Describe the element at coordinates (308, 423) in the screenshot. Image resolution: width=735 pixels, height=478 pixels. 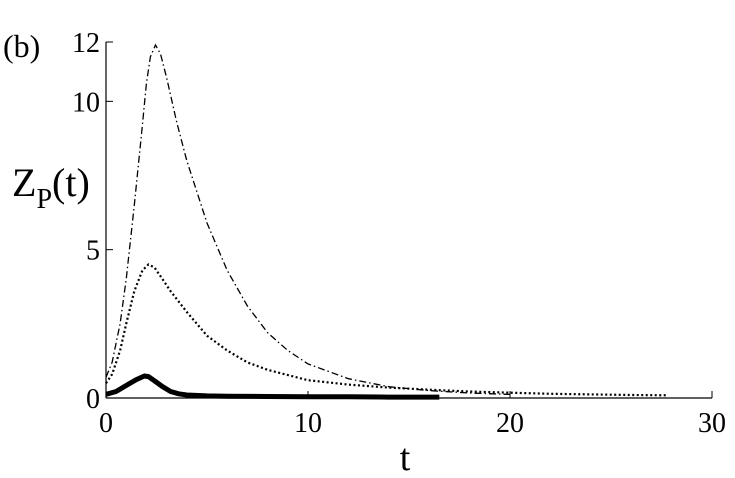
I see `x-tick-label: 10` at that location.